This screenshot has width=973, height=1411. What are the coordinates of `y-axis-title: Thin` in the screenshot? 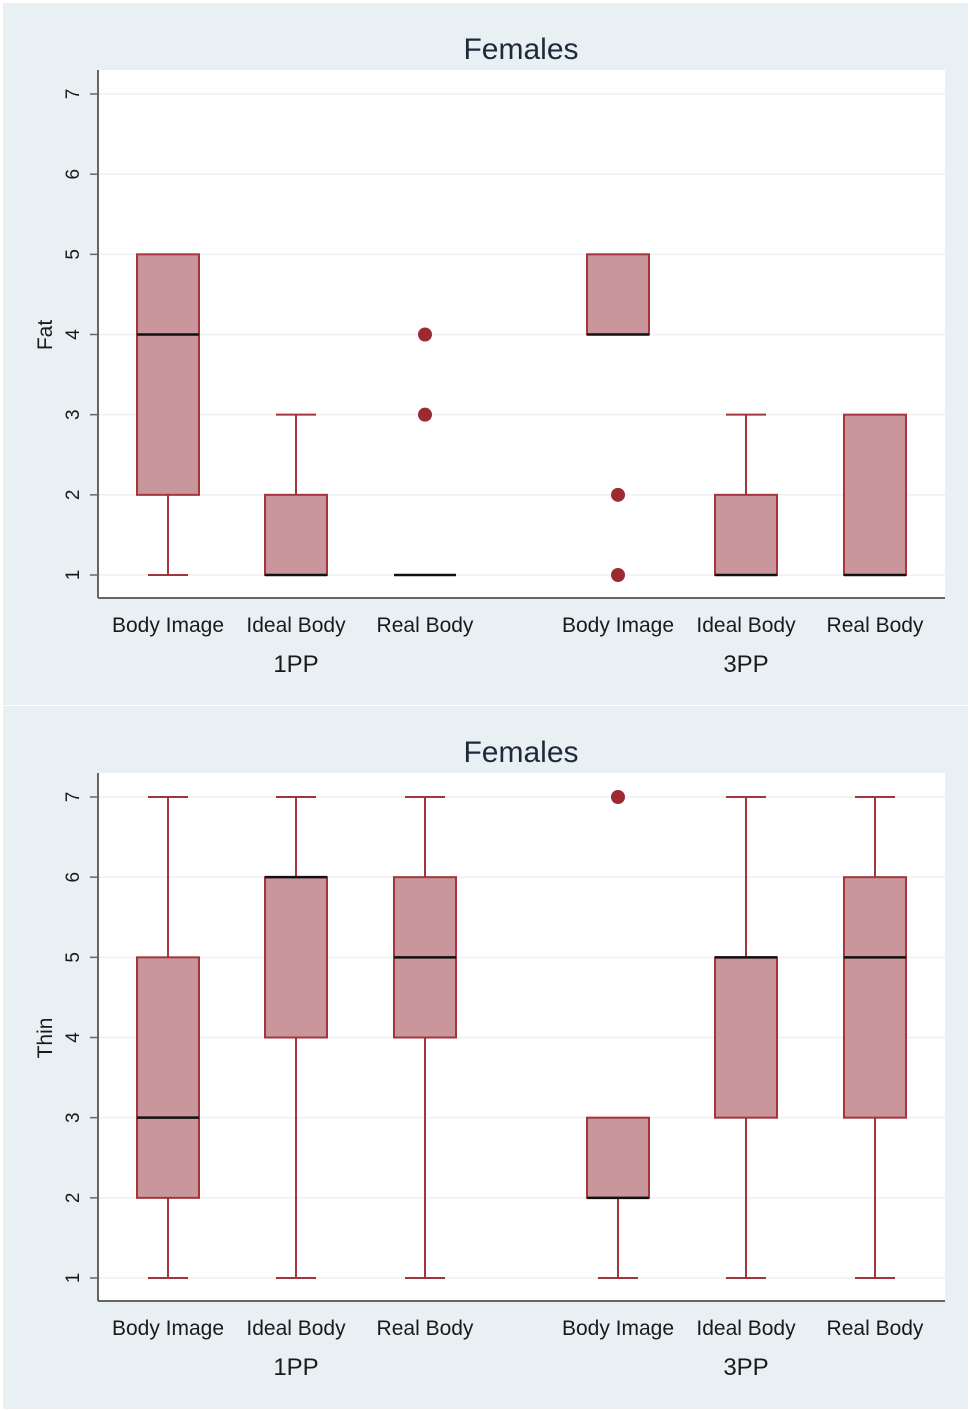 It's located at (45, 1038).